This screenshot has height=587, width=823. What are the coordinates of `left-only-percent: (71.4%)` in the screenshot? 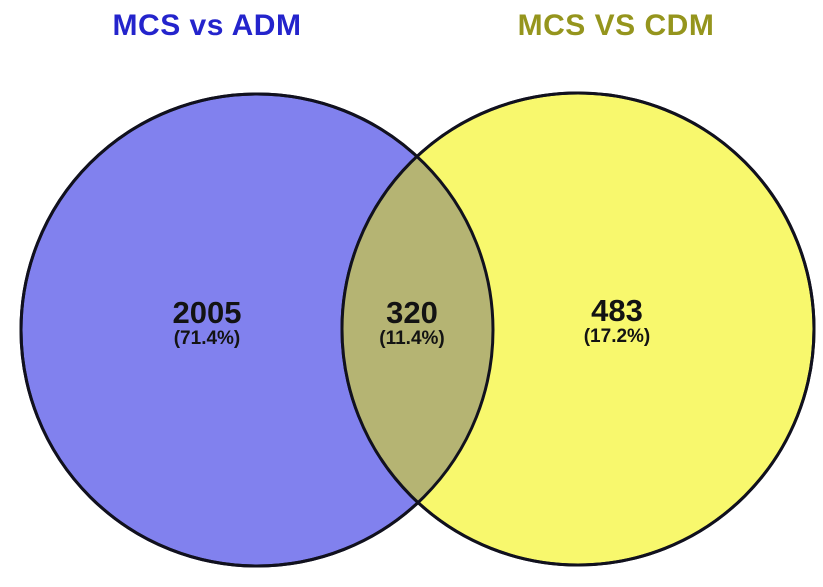 It's located at (207, 339).